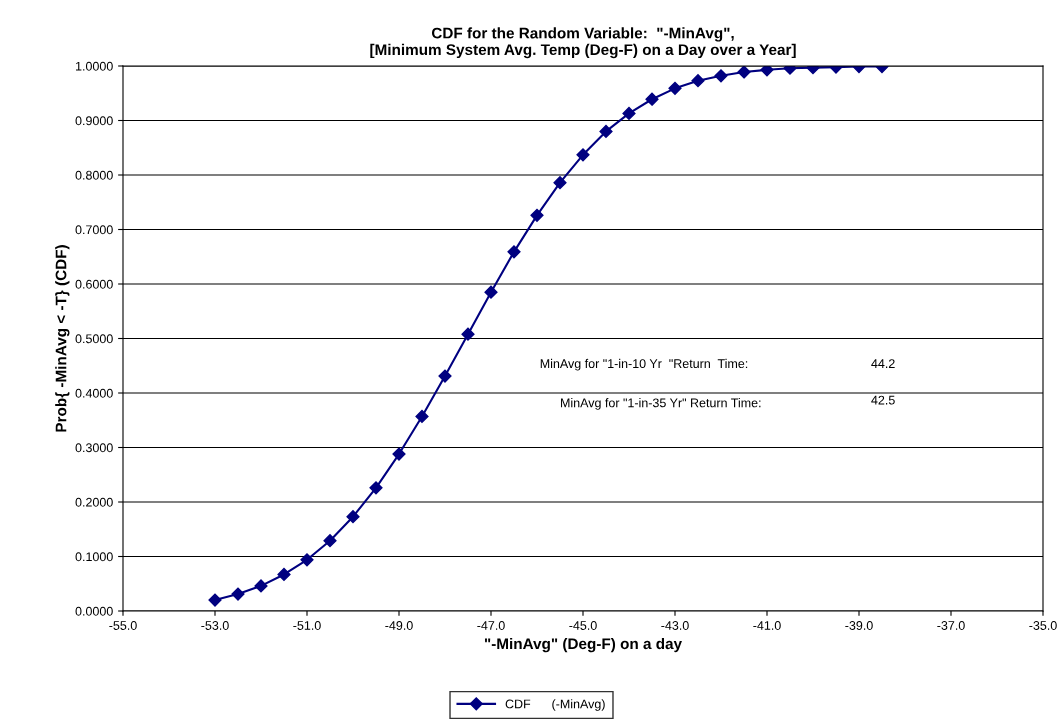 The image size is (1063, 725). I want to click on x-tick-label: -47.0, so click(491, 625).